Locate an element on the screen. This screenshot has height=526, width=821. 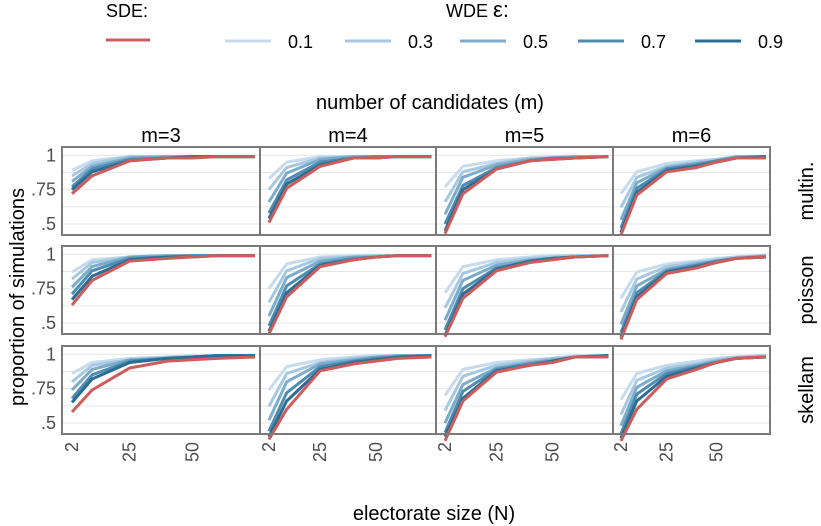
panel-r0-c3 is located at coordinates (691, 191).